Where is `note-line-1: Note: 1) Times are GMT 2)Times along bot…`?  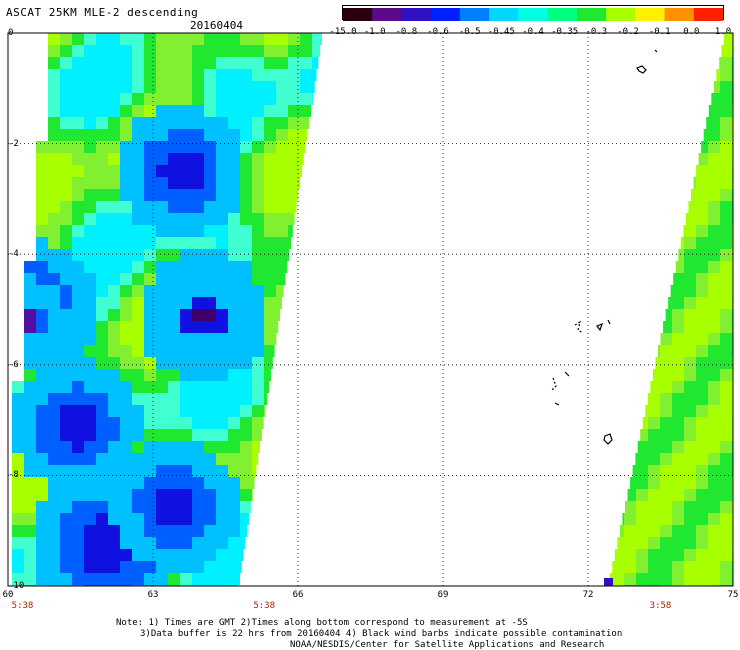 note-line-1: Note: 1) Times are GMT 2)Times along bot… is located at coordinates (322, 623).